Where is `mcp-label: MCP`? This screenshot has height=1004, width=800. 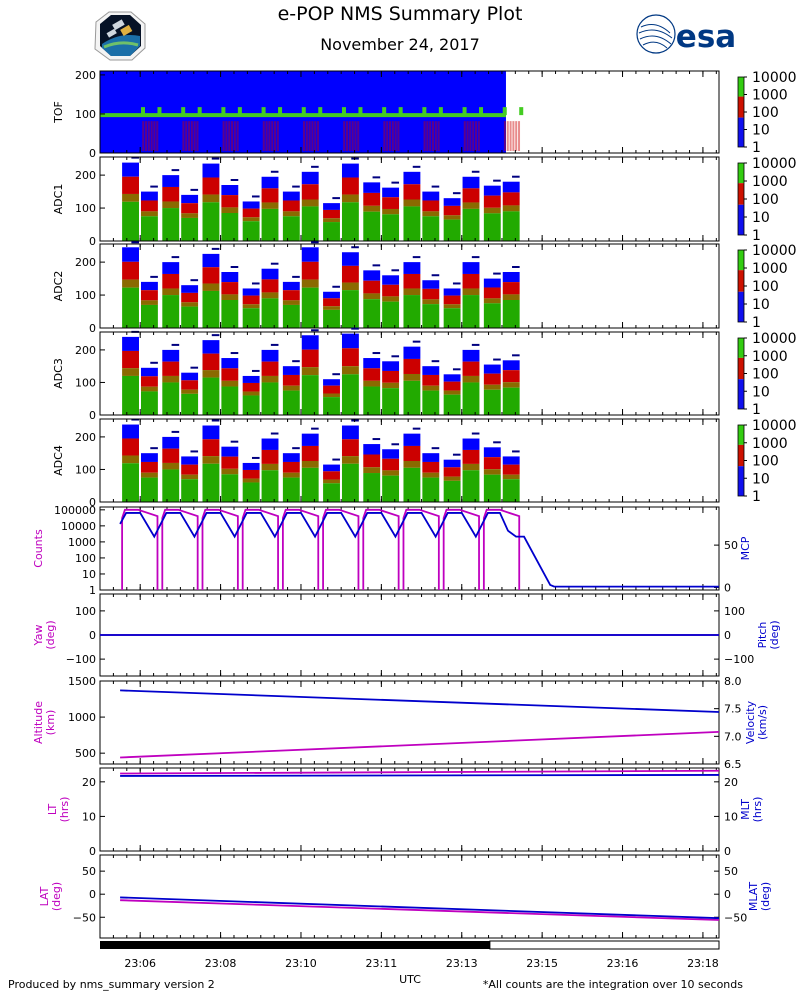
mcp-label: MCP is located at coordinates (745, 548).